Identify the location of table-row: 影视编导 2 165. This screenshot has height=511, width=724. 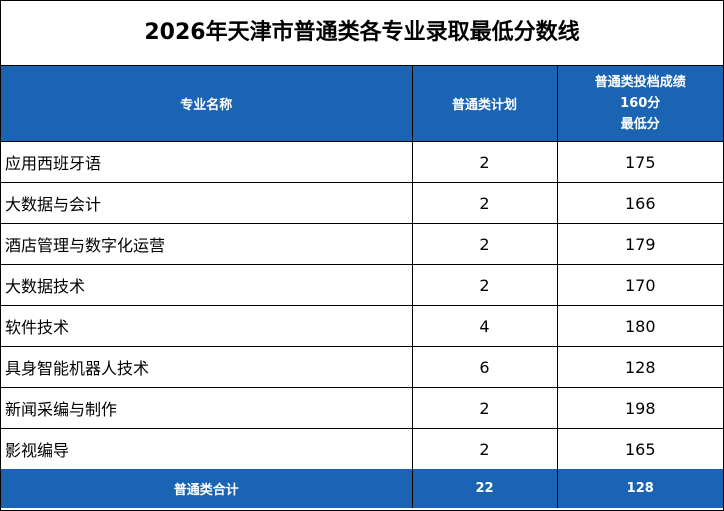
(362, 448).